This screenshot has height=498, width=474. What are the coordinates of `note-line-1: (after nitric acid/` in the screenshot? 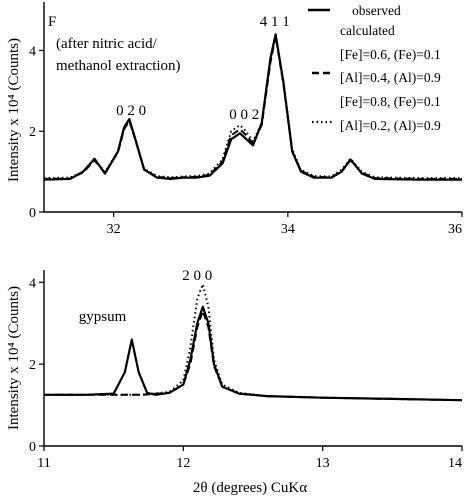 It's located at (107, 44).